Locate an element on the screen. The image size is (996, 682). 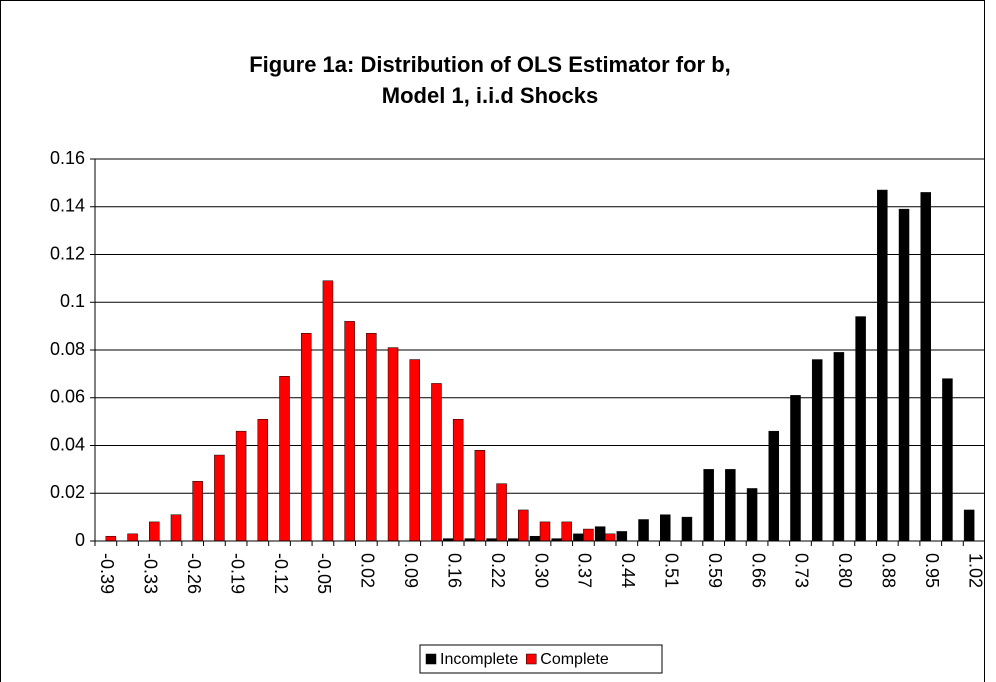
y-tick-label: 0.16 is located at coordinates (67, 158).